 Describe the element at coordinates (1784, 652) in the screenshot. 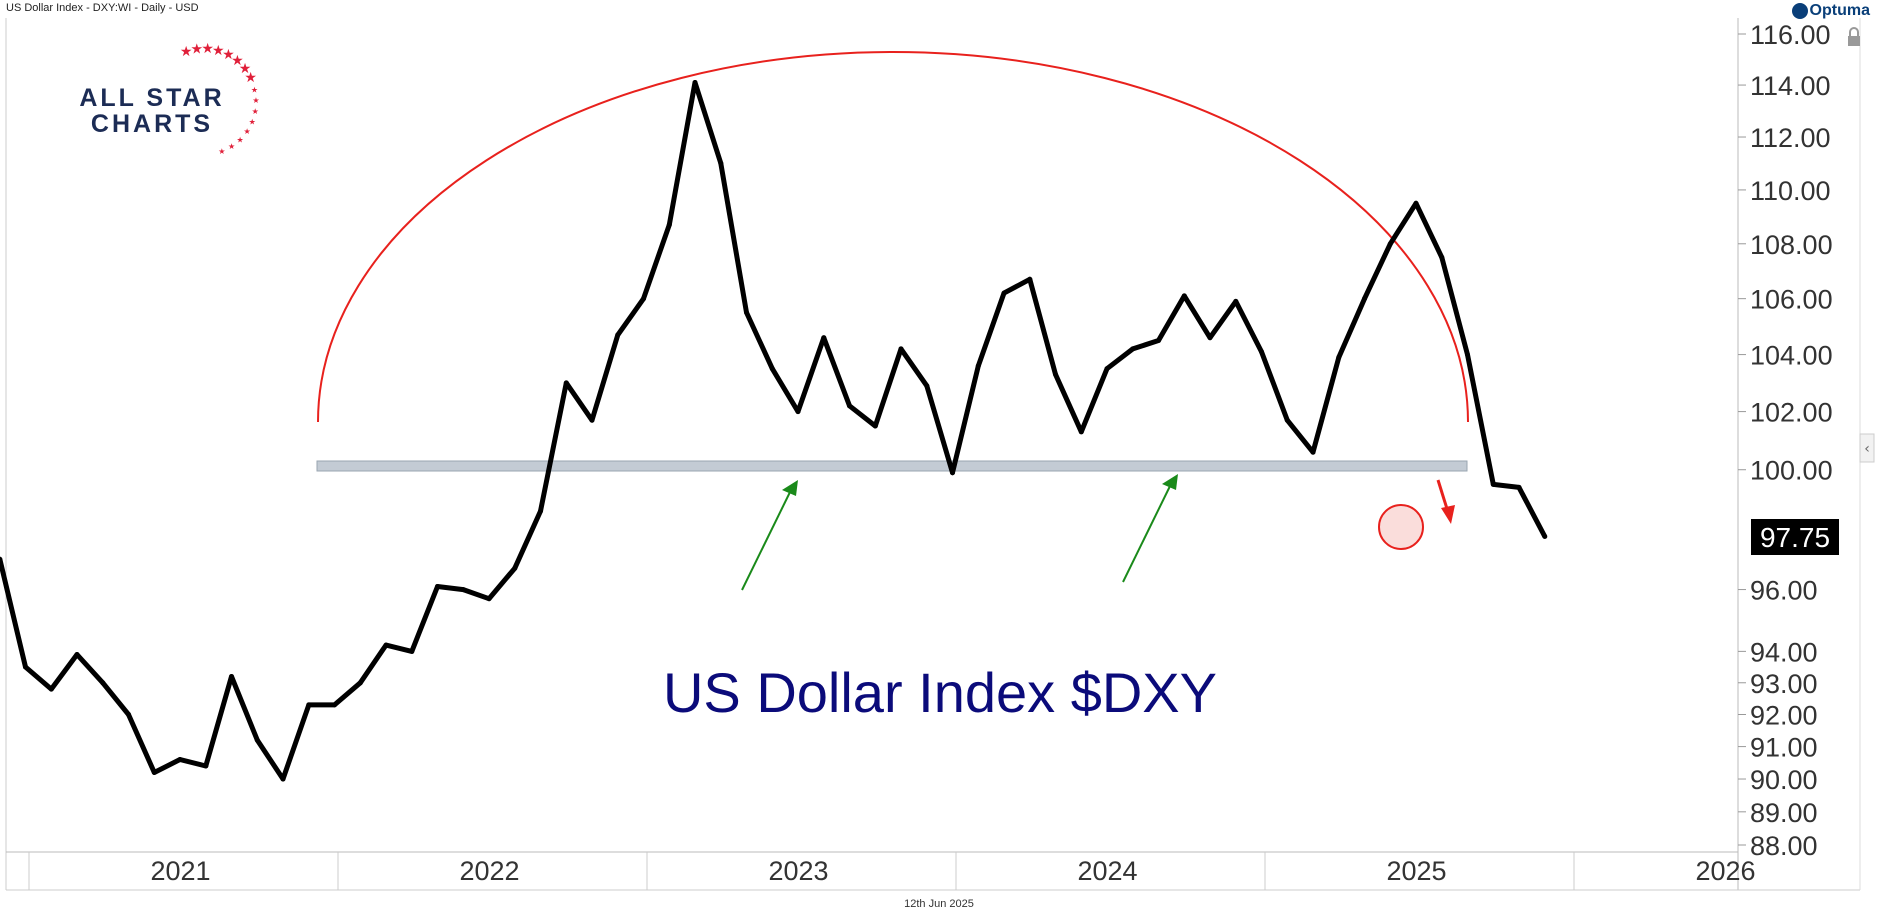

I see `y-tick-label: 94.00` at that location.